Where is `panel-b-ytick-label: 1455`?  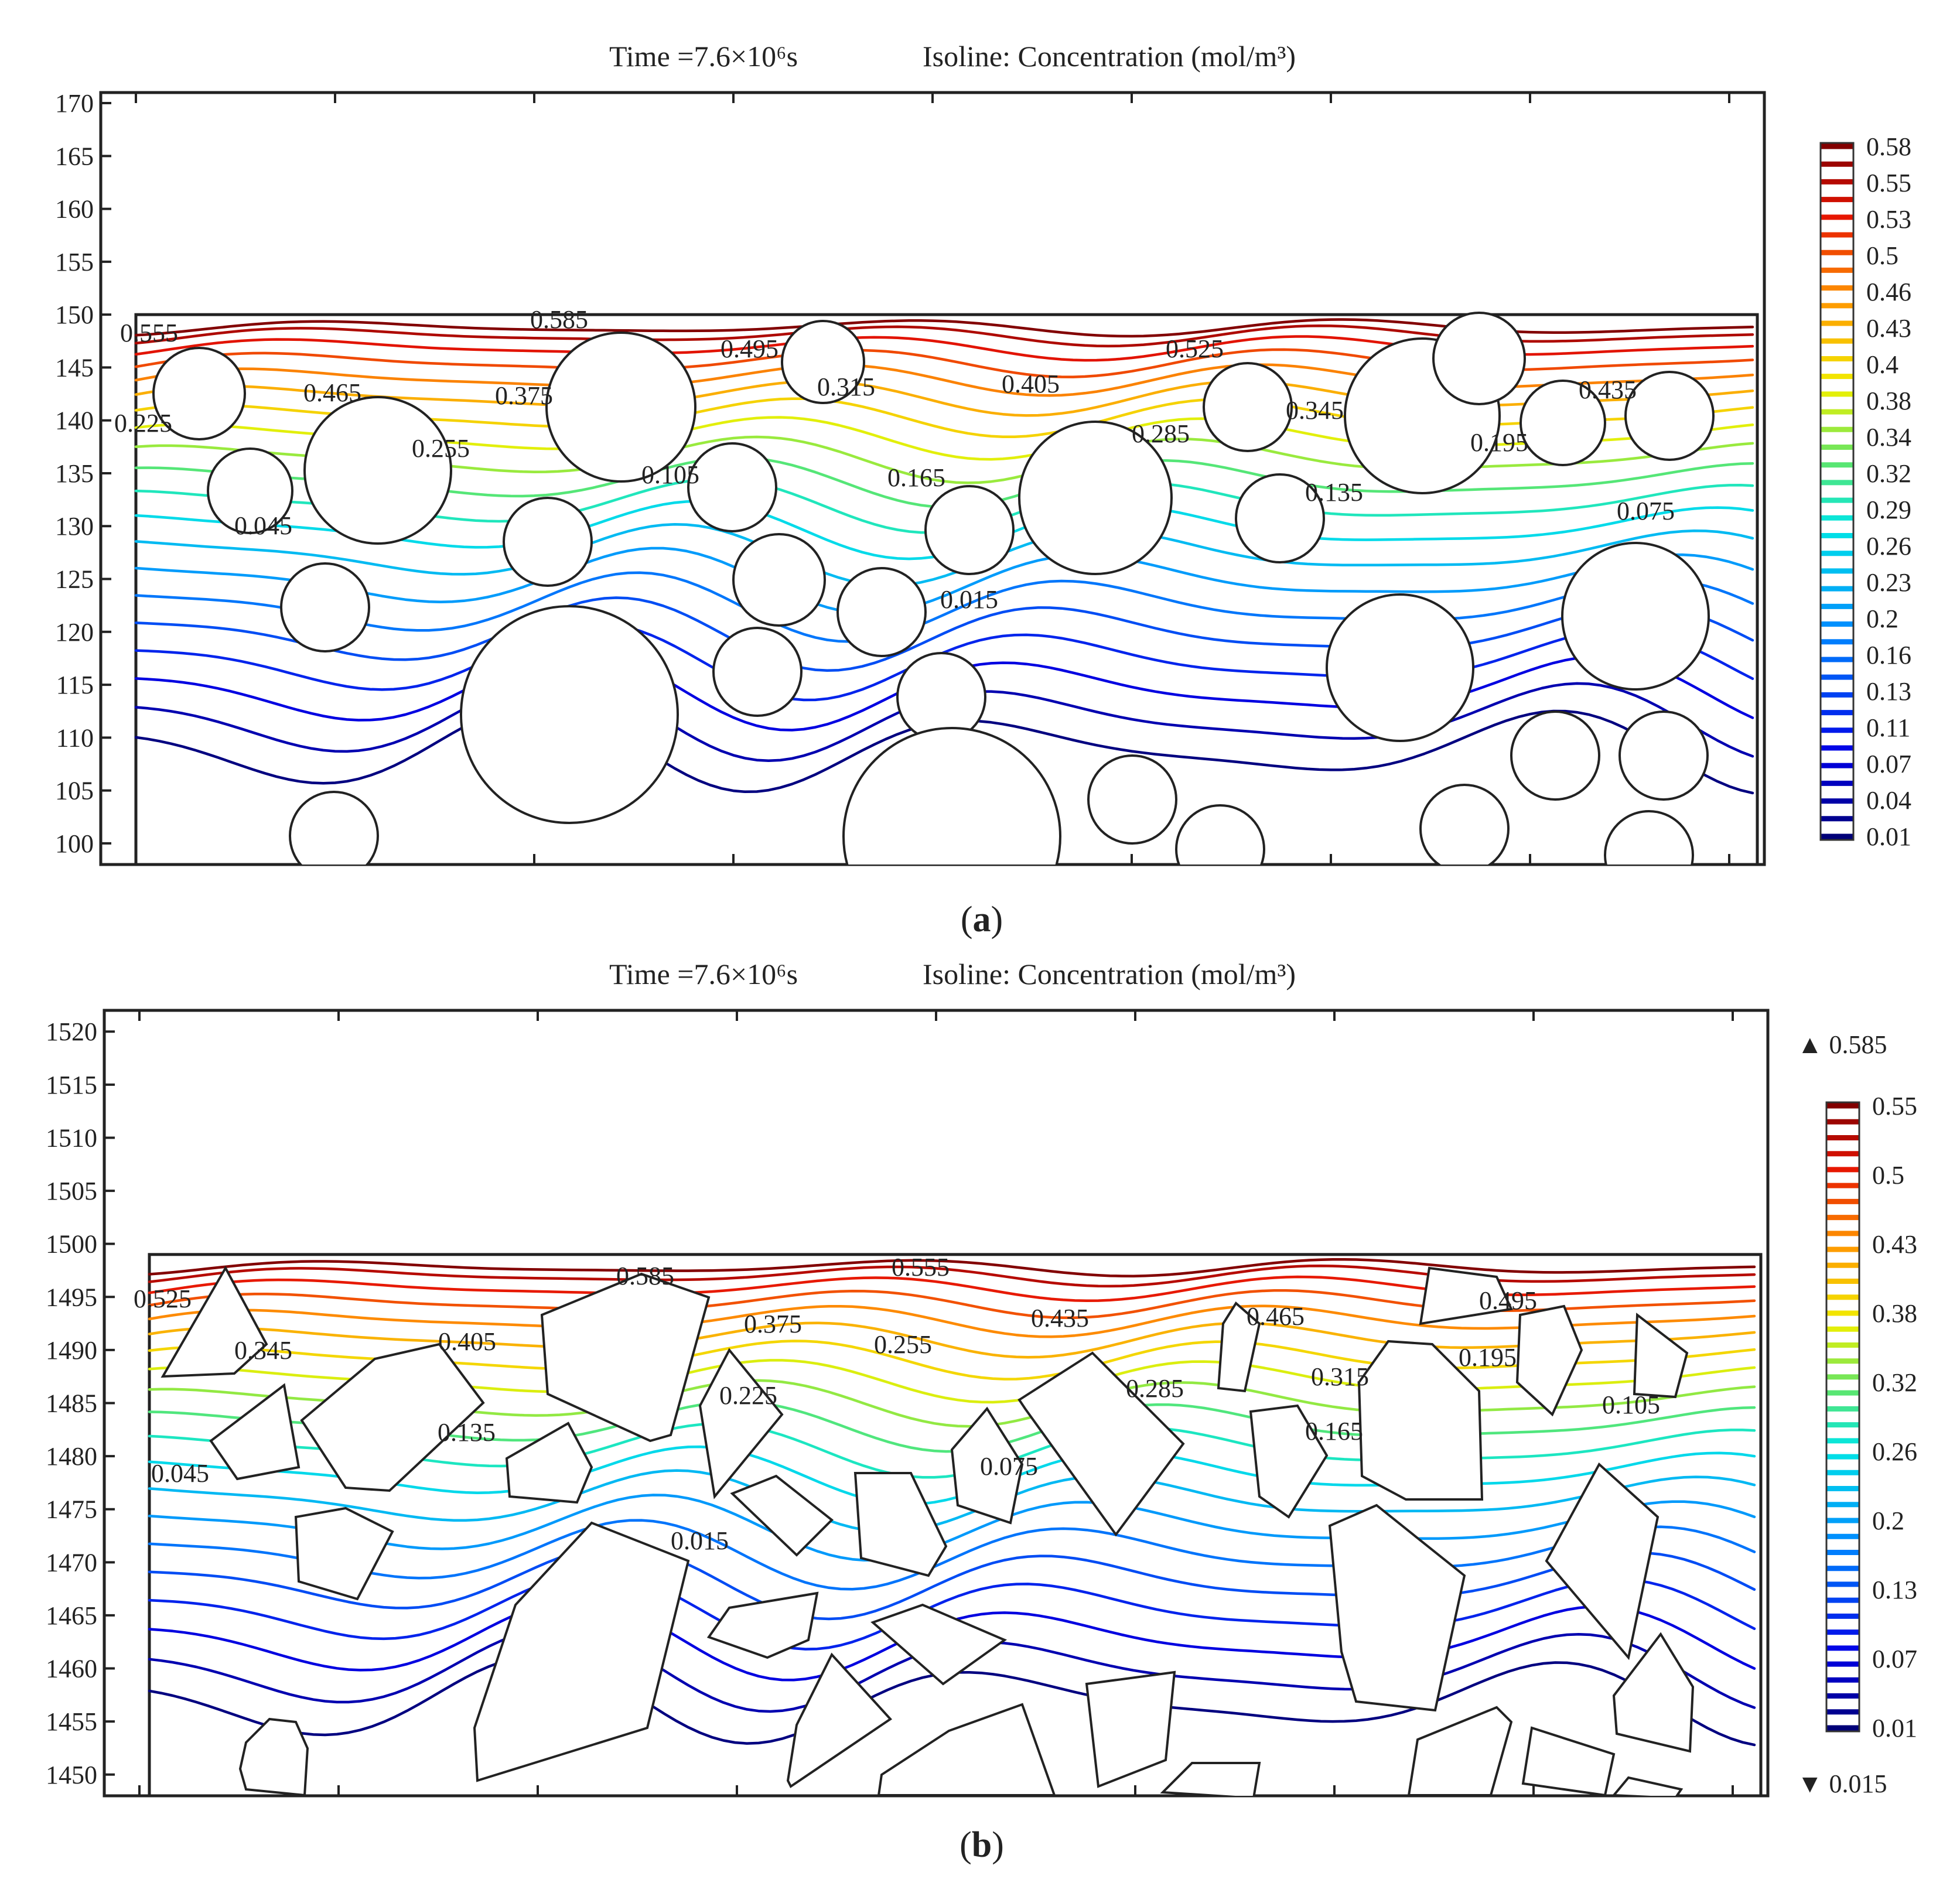 panel-b-ytick-label: 1455 is located at coordinates (71, 1721).